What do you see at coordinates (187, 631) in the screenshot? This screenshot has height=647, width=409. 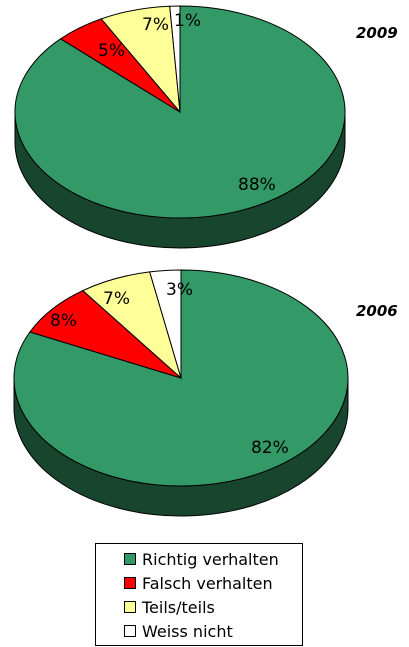 I see `legend-label-weiss: Weiss nicht` at bounding box center [187, 631].